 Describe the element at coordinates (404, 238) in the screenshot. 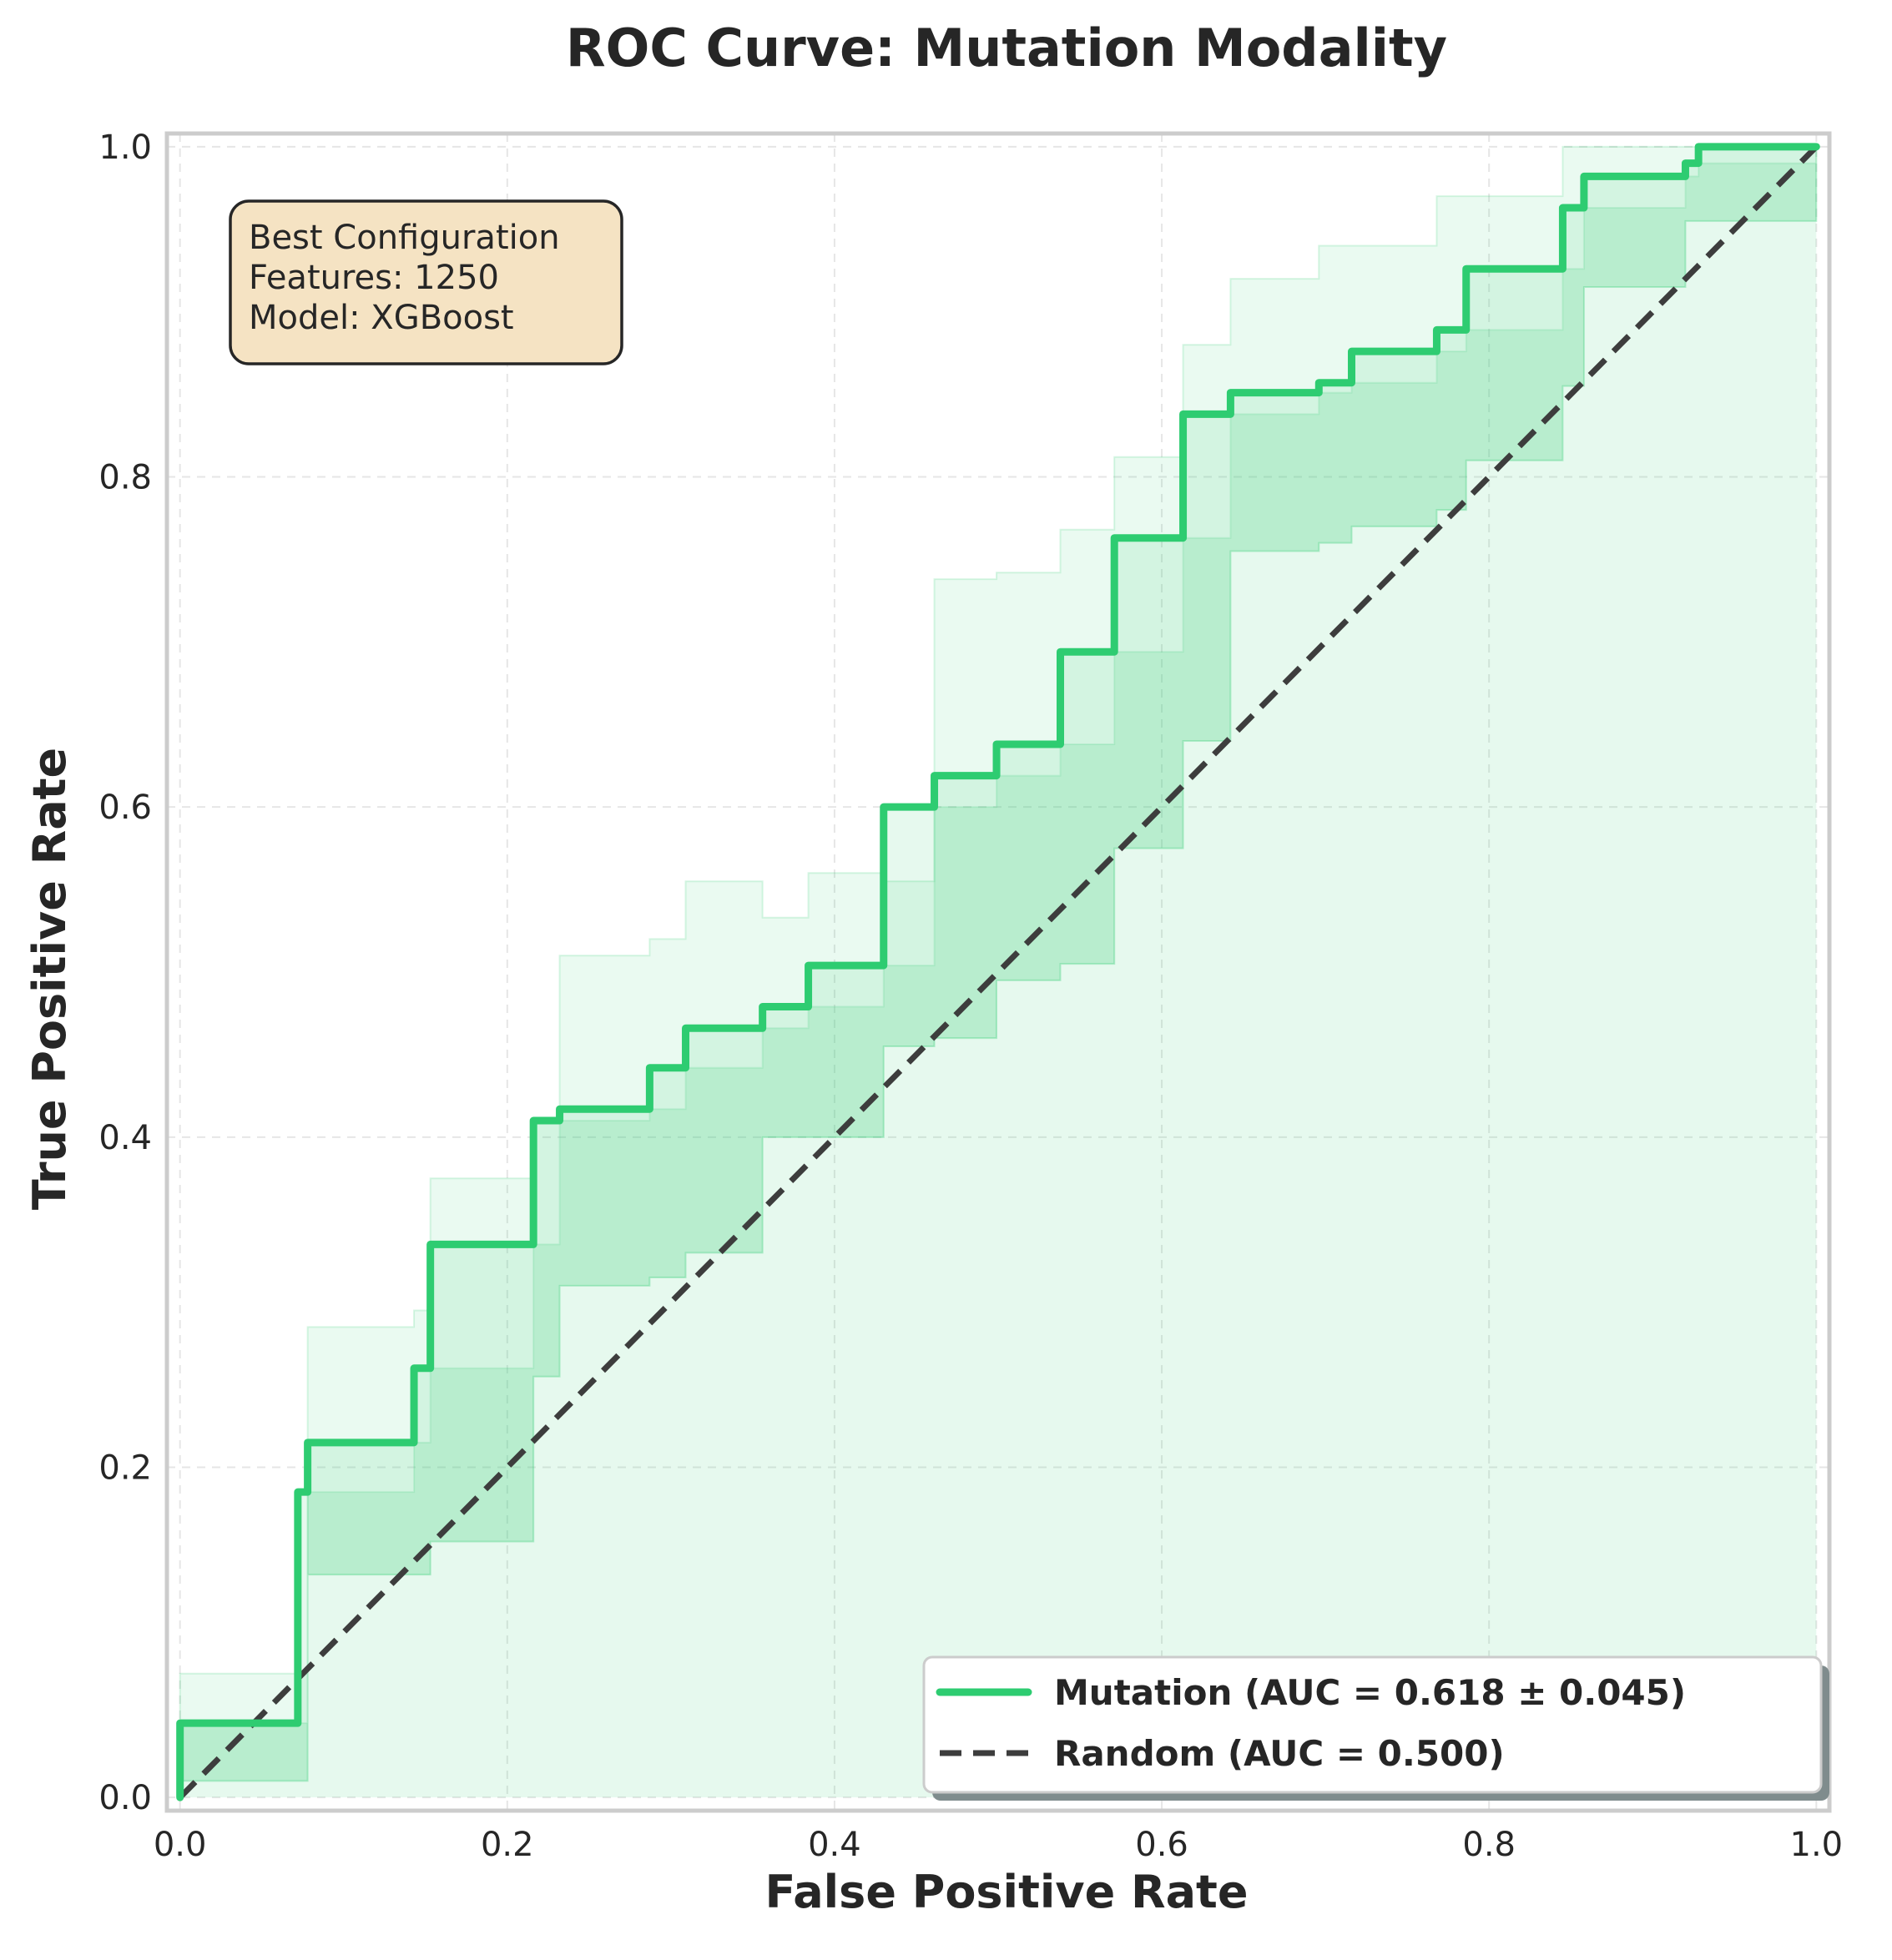

I see `annotation-line-1: Best Configuration` at that location.